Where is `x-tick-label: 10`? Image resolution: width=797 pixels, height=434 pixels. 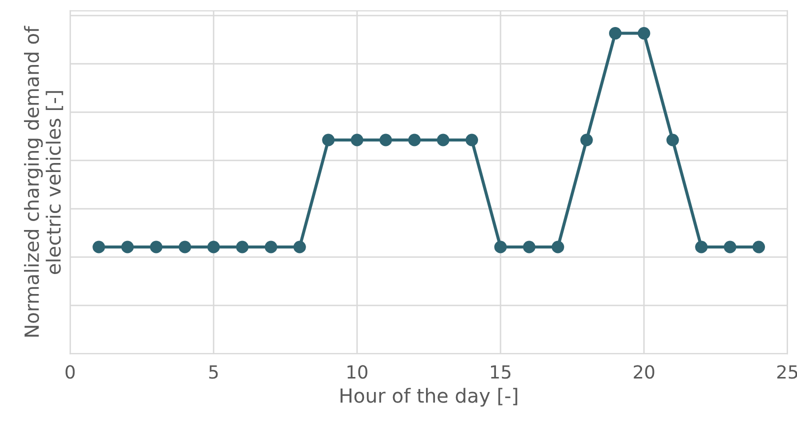
x-tick-label: 10 is located at coordinates (358, 372).